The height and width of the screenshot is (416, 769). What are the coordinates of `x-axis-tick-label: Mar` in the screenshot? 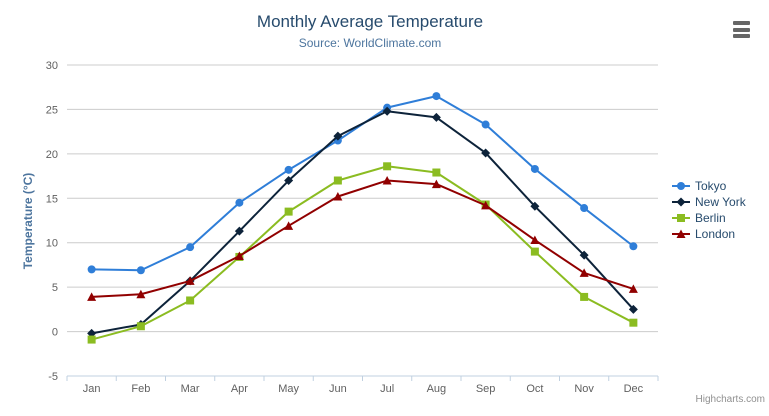 It's located at (190, 389).